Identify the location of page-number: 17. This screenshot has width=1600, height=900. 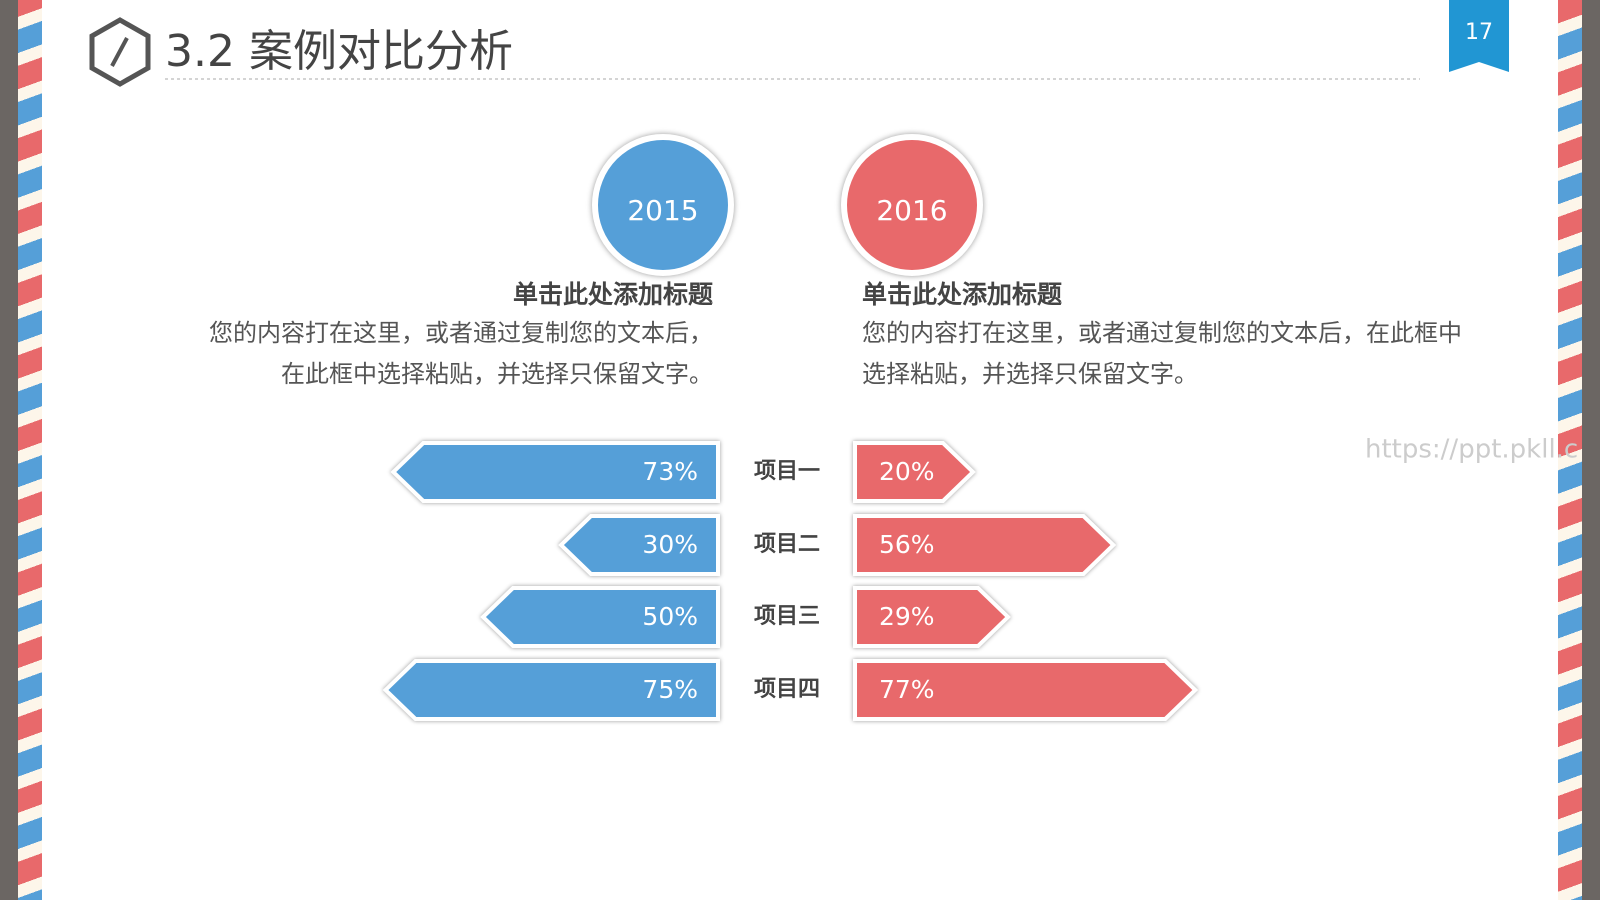
(1479, 32).